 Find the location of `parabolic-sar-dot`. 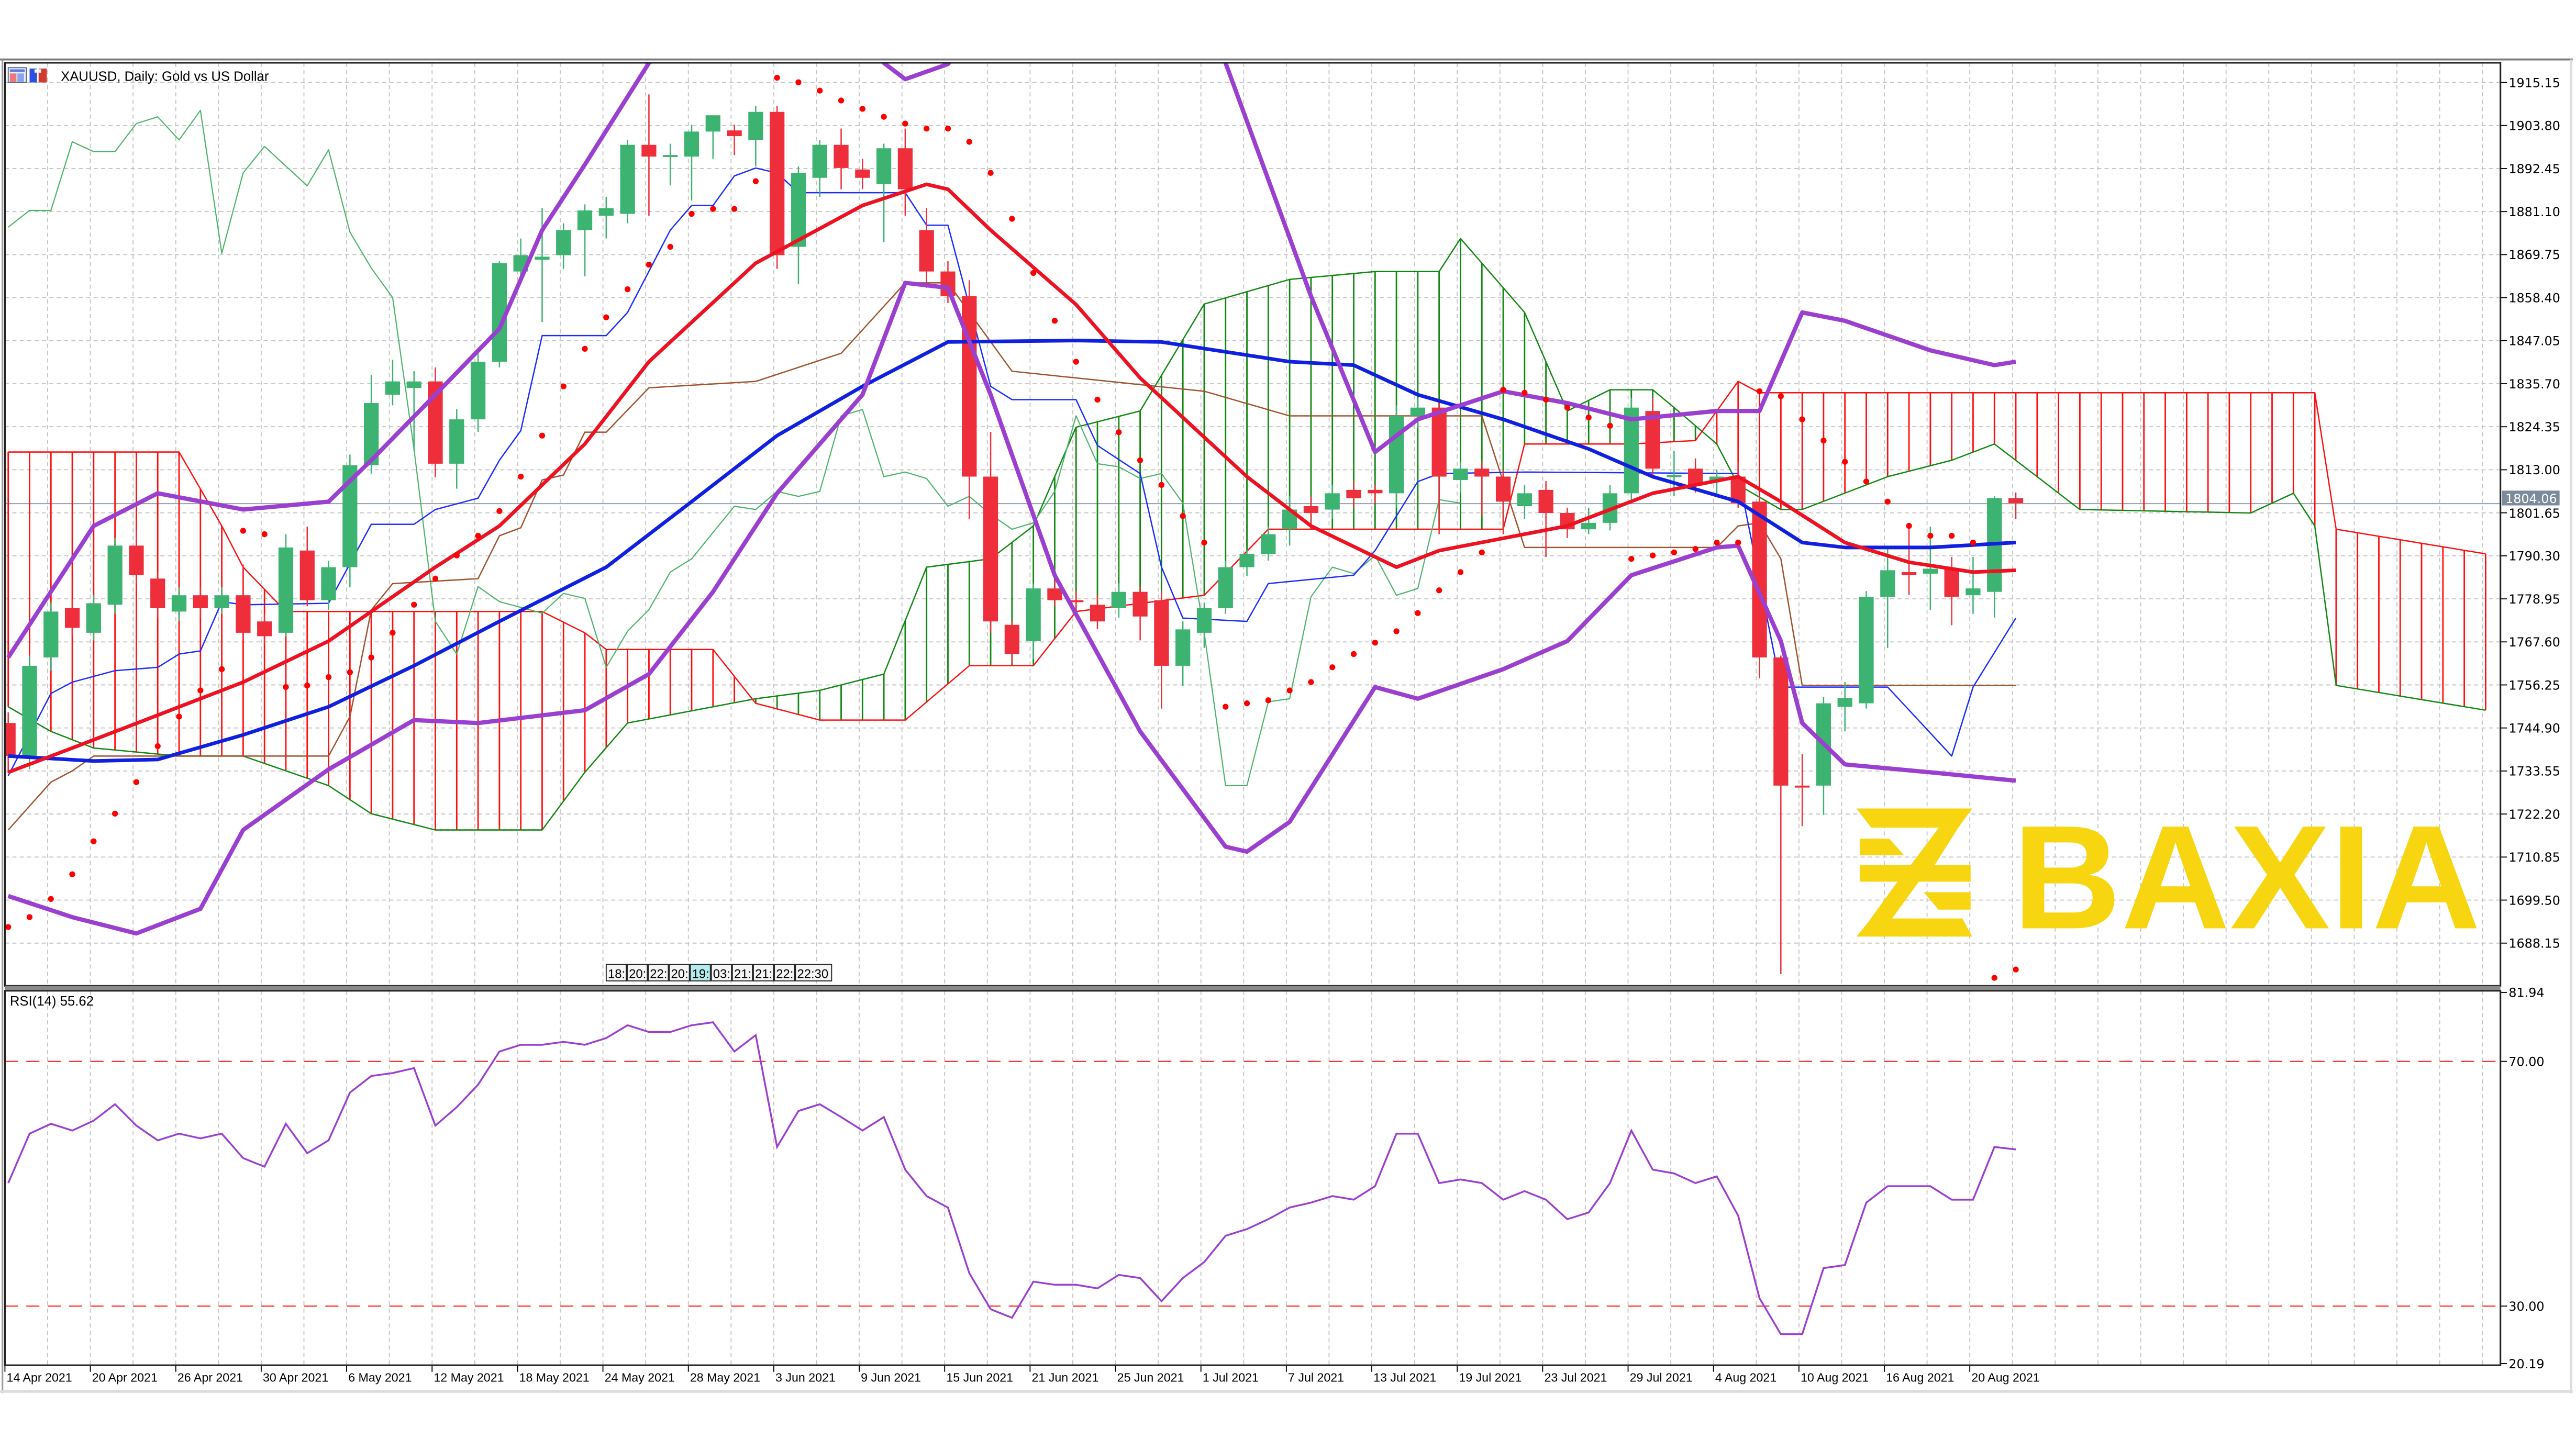

parabolic-sar-dot is located at coordinates (1482, 552).